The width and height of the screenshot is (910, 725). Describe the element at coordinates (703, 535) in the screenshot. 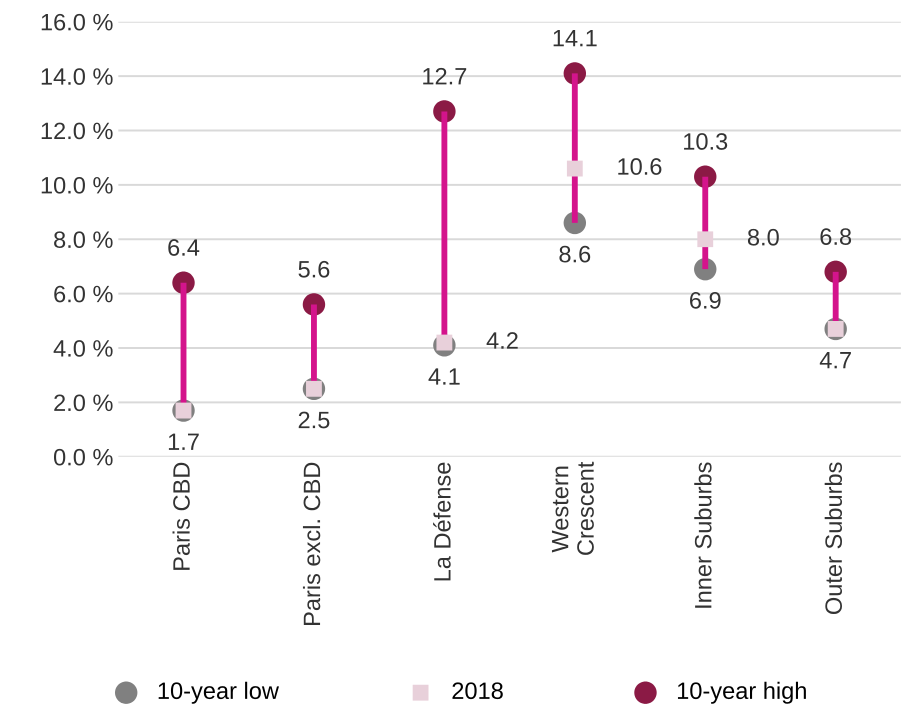

I see `x-tick-label: Inner Suburbs` at that location.